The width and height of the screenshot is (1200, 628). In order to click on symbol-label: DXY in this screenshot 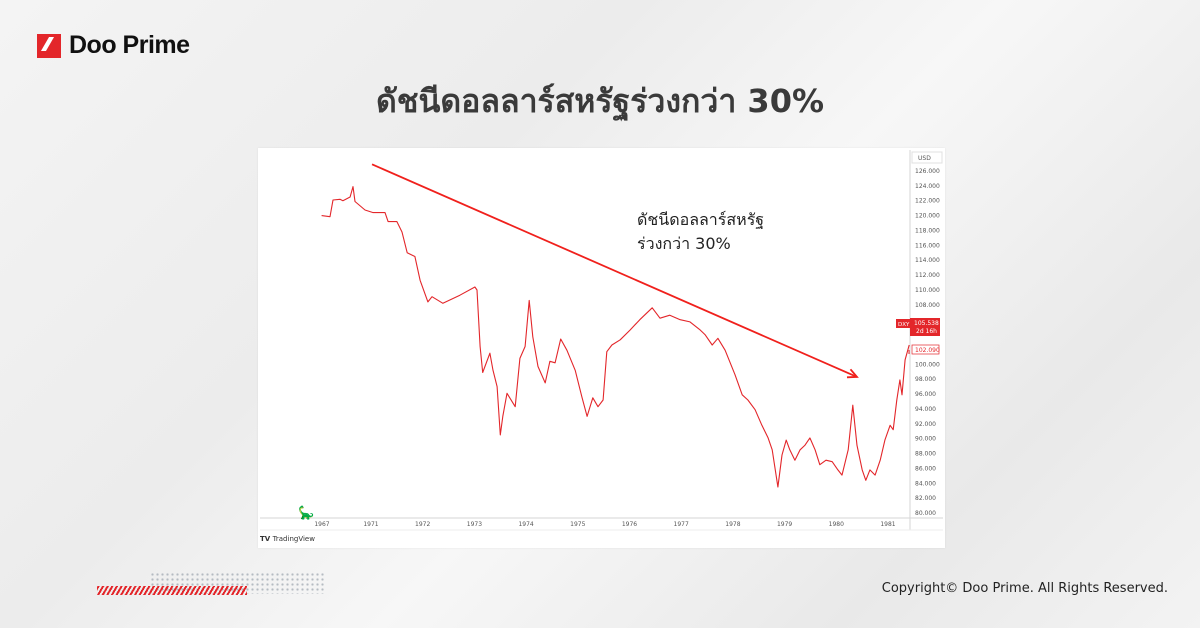, I will do `click(904, 325)`.